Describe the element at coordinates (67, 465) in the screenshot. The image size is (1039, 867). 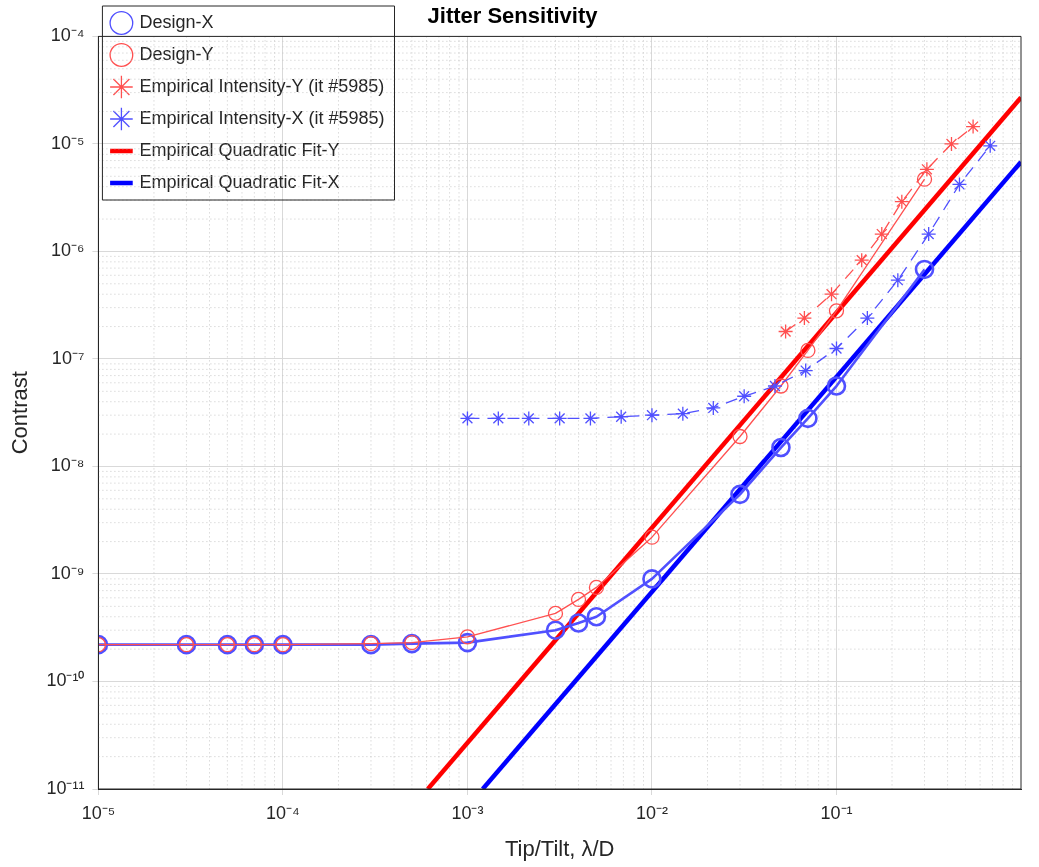
I see `y-tick-label: 10⁻⁸` at that location.